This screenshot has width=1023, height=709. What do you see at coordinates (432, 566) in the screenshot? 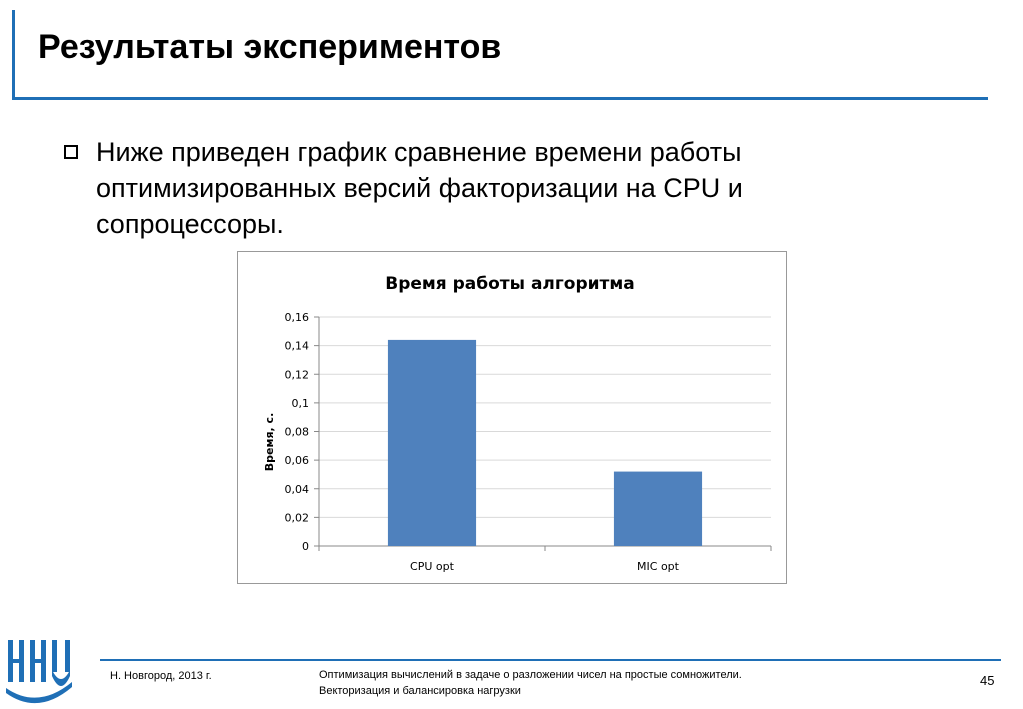
I see `x-tick-label: CPU opt` at bounding box center [432, 566].